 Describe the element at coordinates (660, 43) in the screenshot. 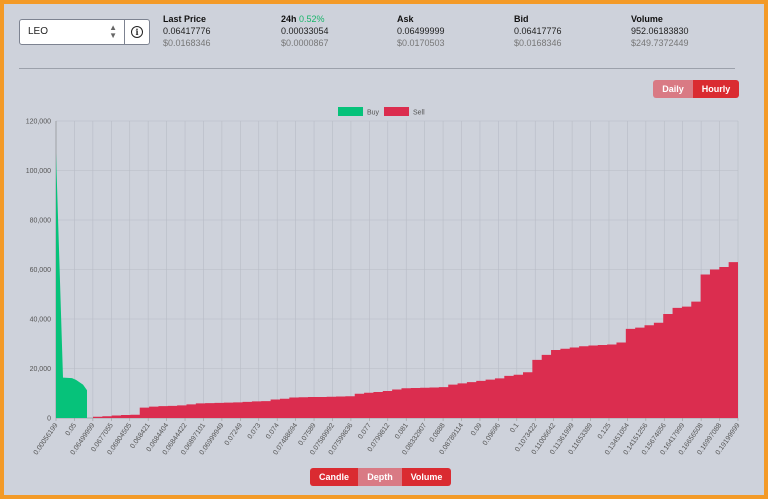

I see `stat-usd: $249.7372449` at that location.